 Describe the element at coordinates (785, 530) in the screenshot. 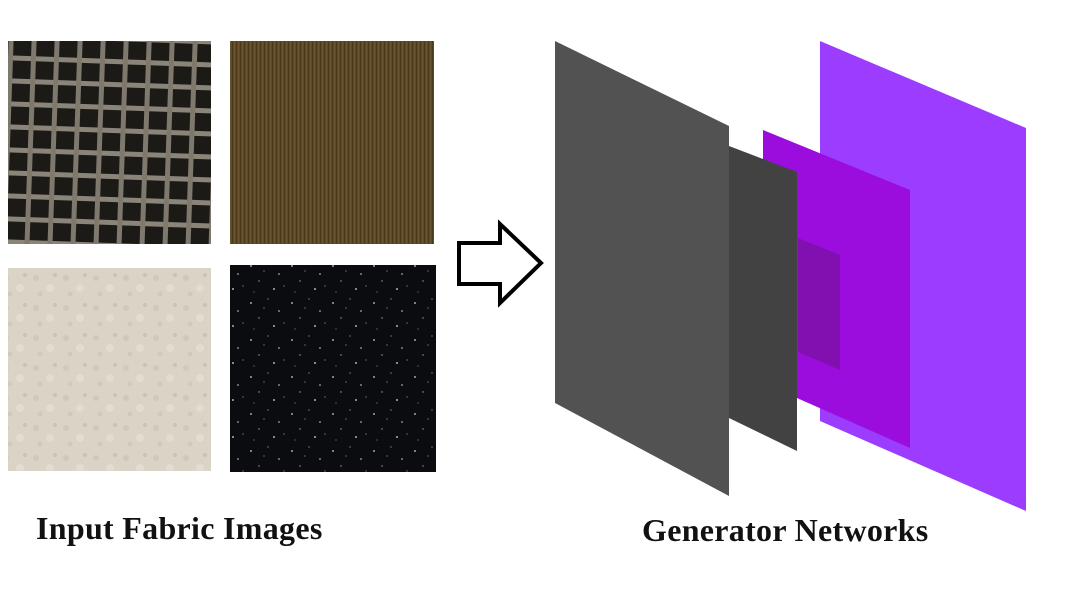

I see `generator-networks-caption: Generator Networks` at that location.